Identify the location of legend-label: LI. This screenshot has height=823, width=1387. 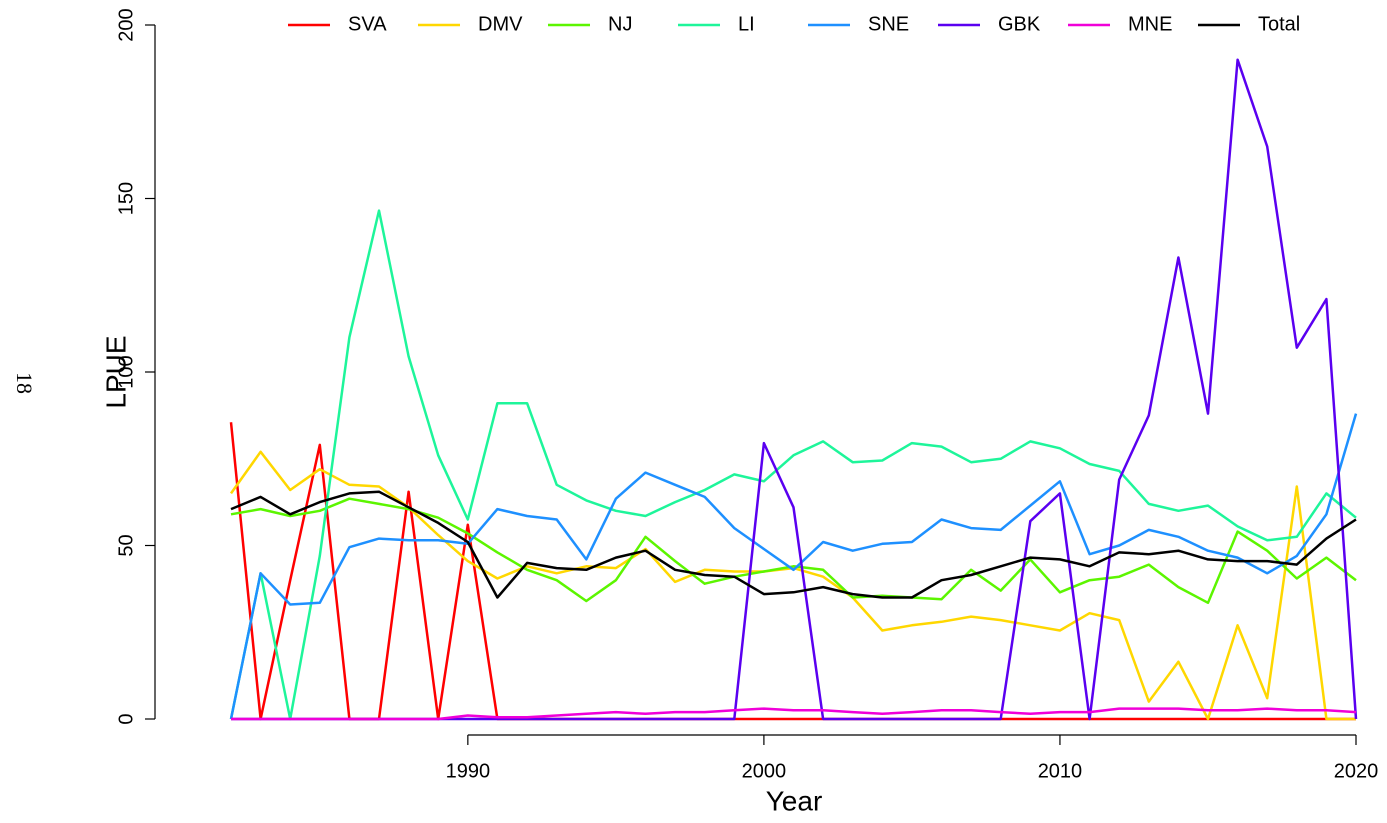
(746, 24).